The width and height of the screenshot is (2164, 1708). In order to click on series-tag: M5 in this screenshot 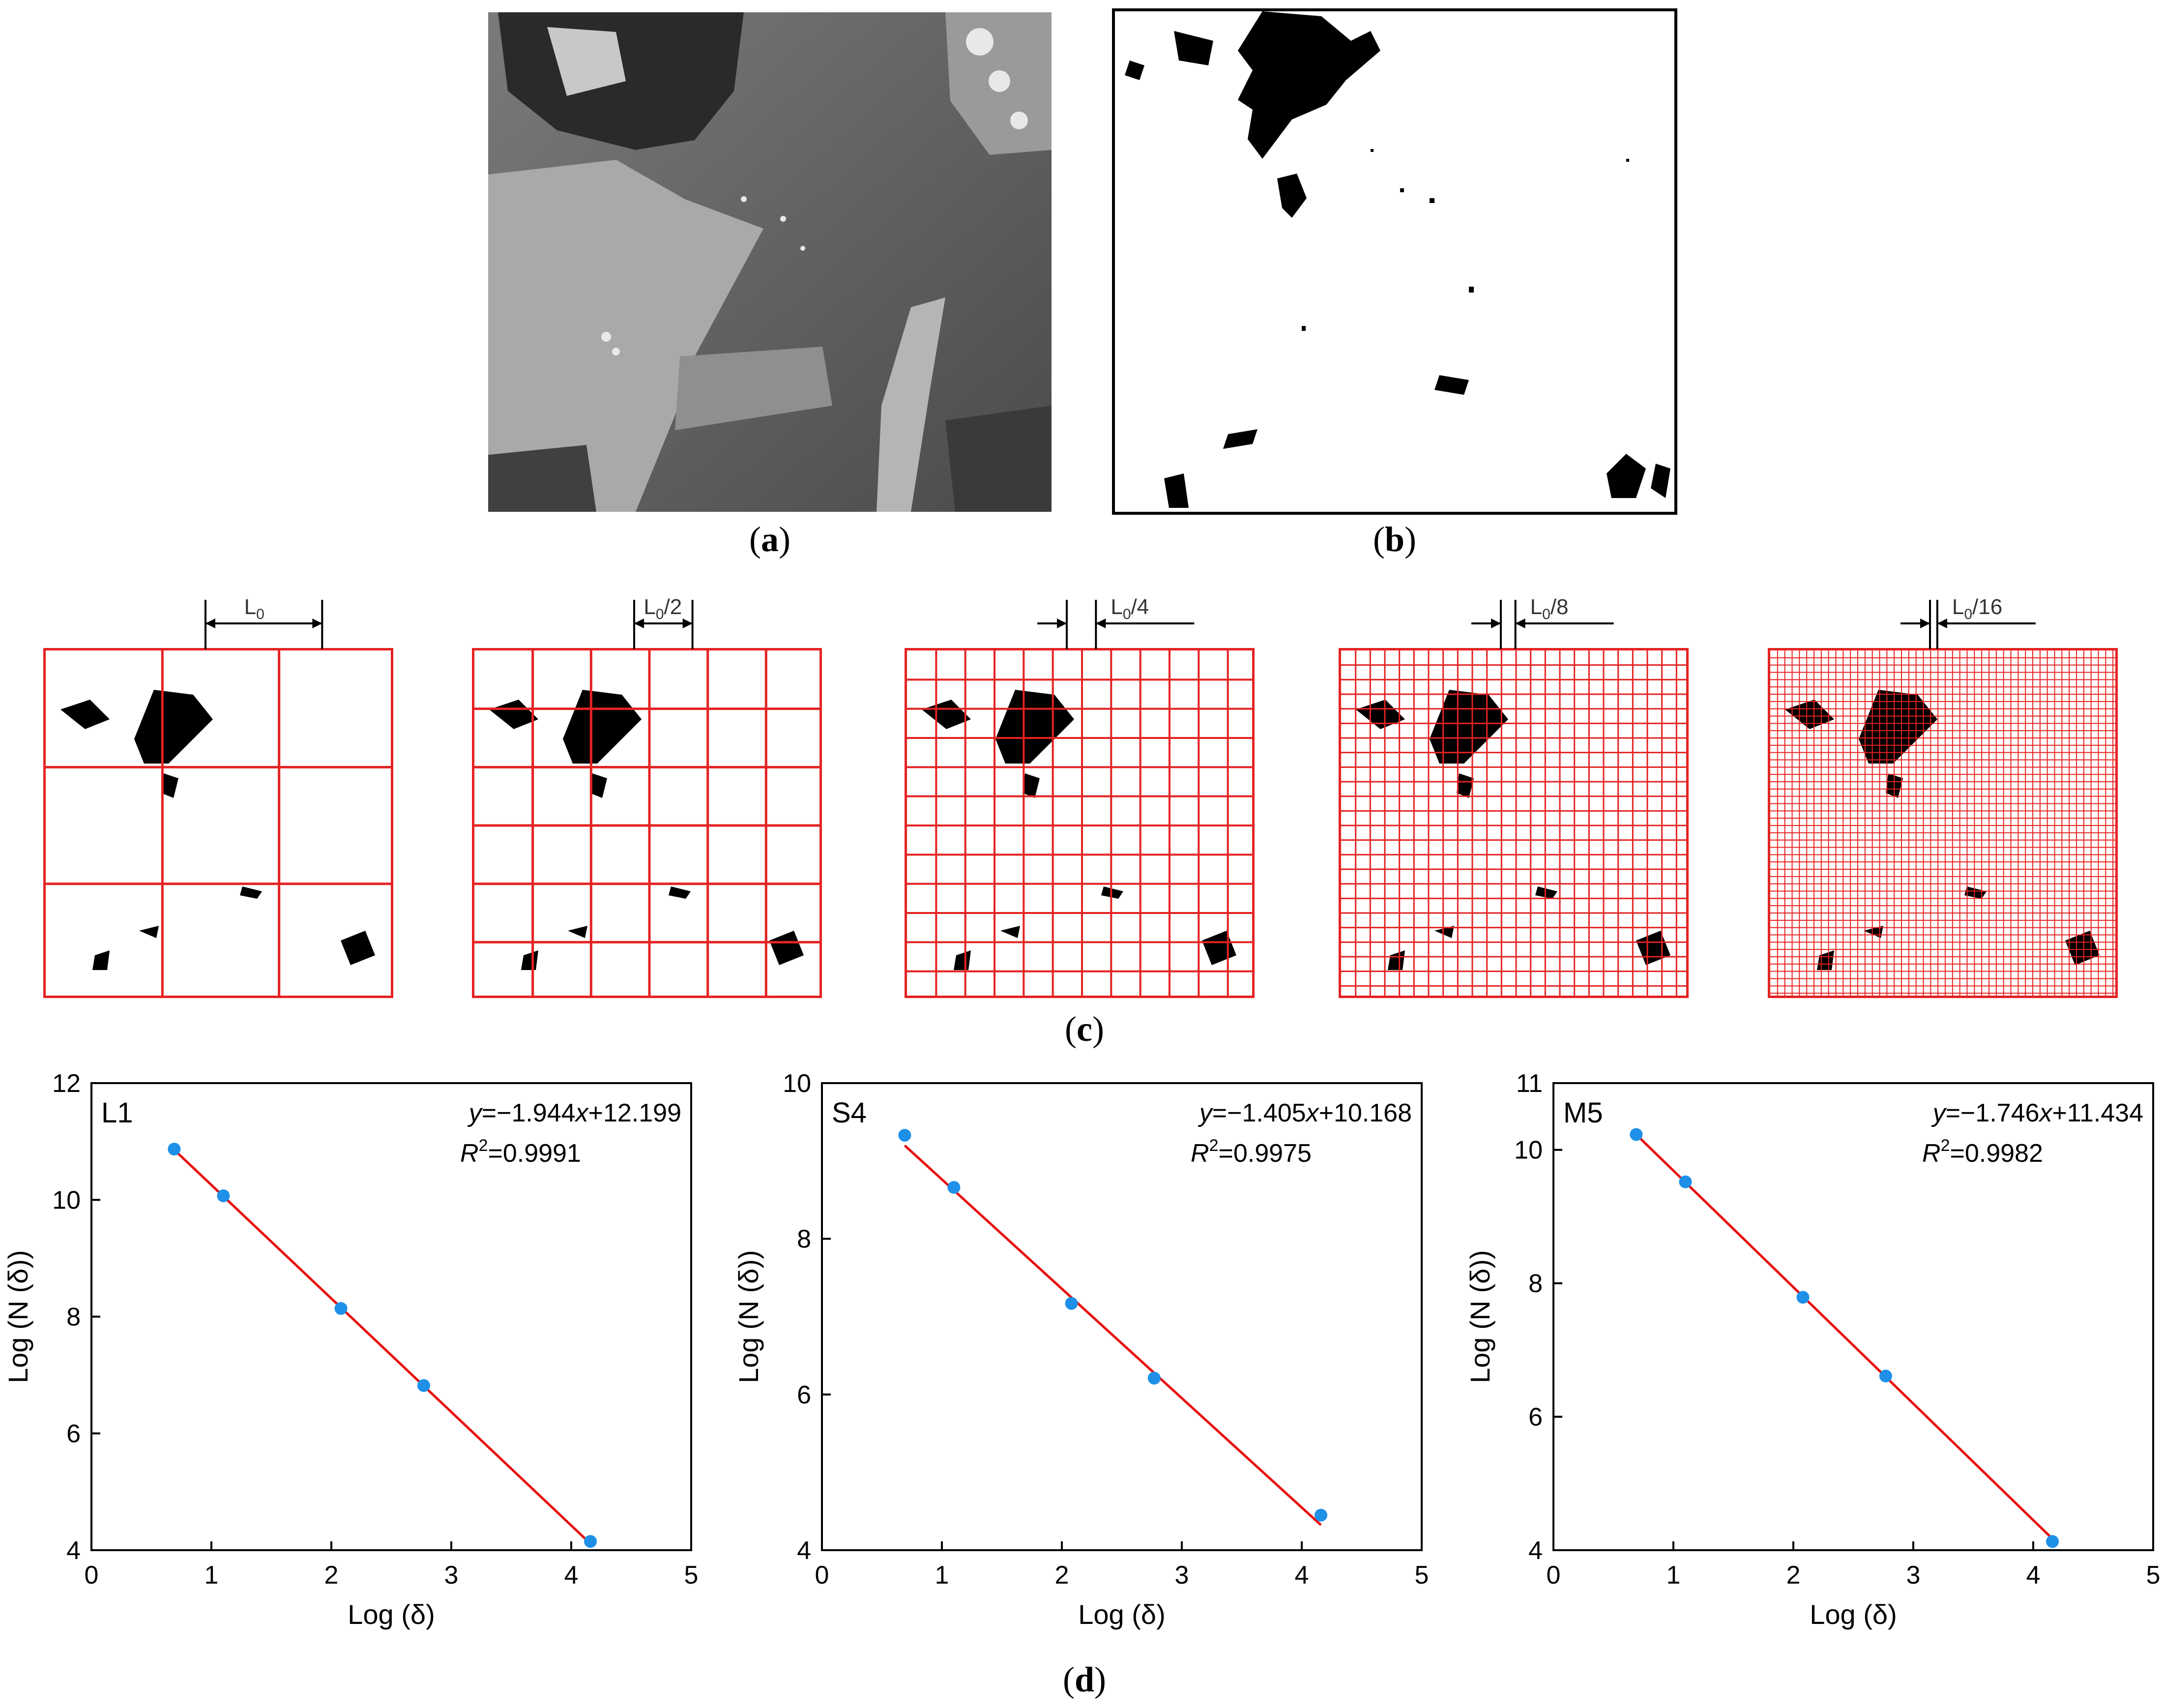, I will do `click(1583, 1113)`.